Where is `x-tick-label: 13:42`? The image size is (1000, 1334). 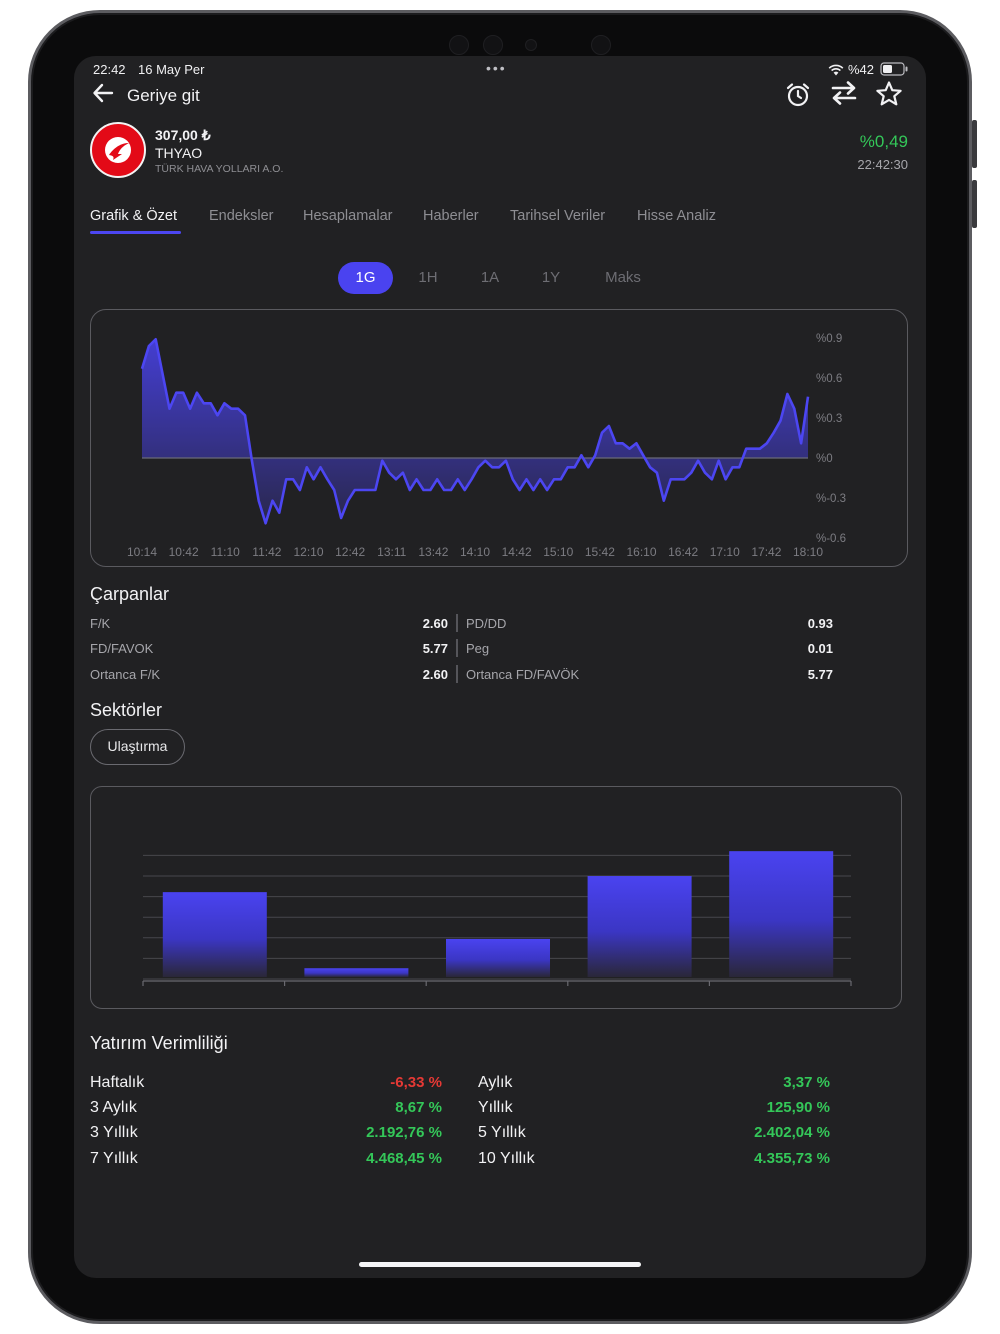 x-tick-label: 13:42 is located at coordinates (433, 552).